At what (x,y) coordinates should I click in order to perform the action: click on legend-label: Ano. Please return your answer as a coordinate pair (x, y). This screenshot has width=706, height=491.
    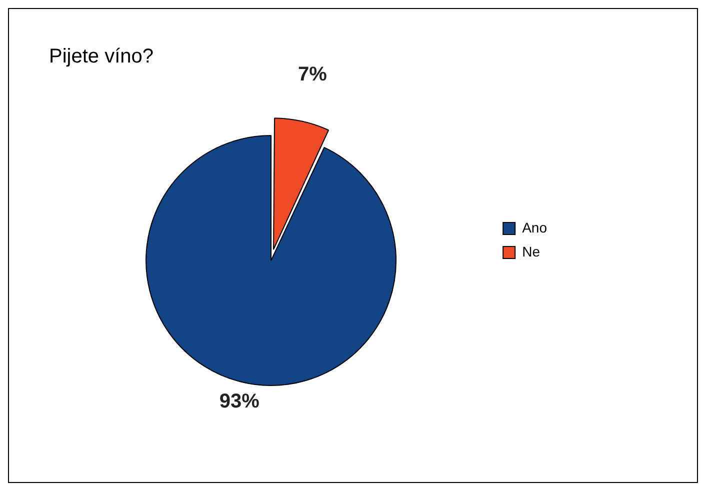
    Looking at the image, I should click on (535, 227).